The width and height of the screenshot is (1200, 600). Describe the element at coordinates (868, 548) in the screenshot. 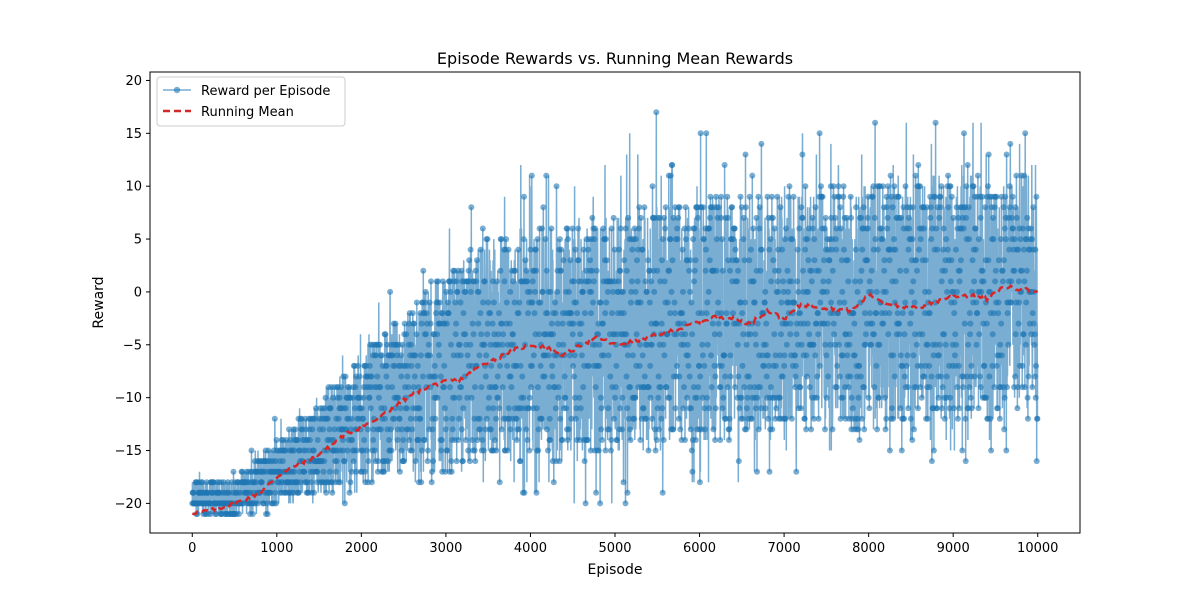

I see `x-tick-label: 8000` at that location.